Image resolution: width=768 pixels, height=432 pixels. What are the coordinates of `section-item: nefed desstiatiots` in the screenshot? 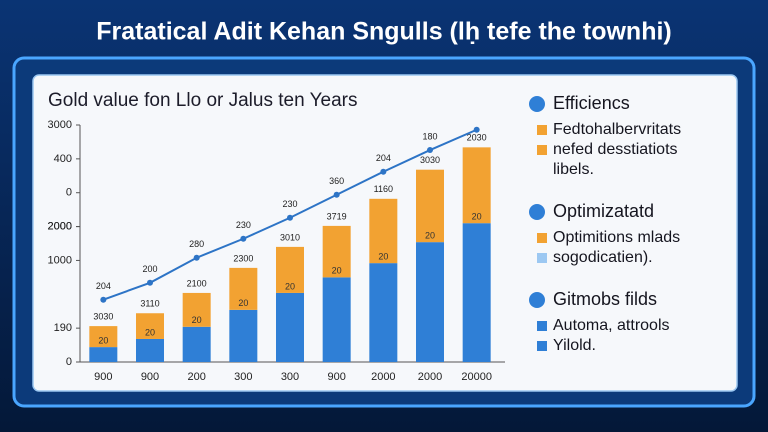 It's located at (615, 149).